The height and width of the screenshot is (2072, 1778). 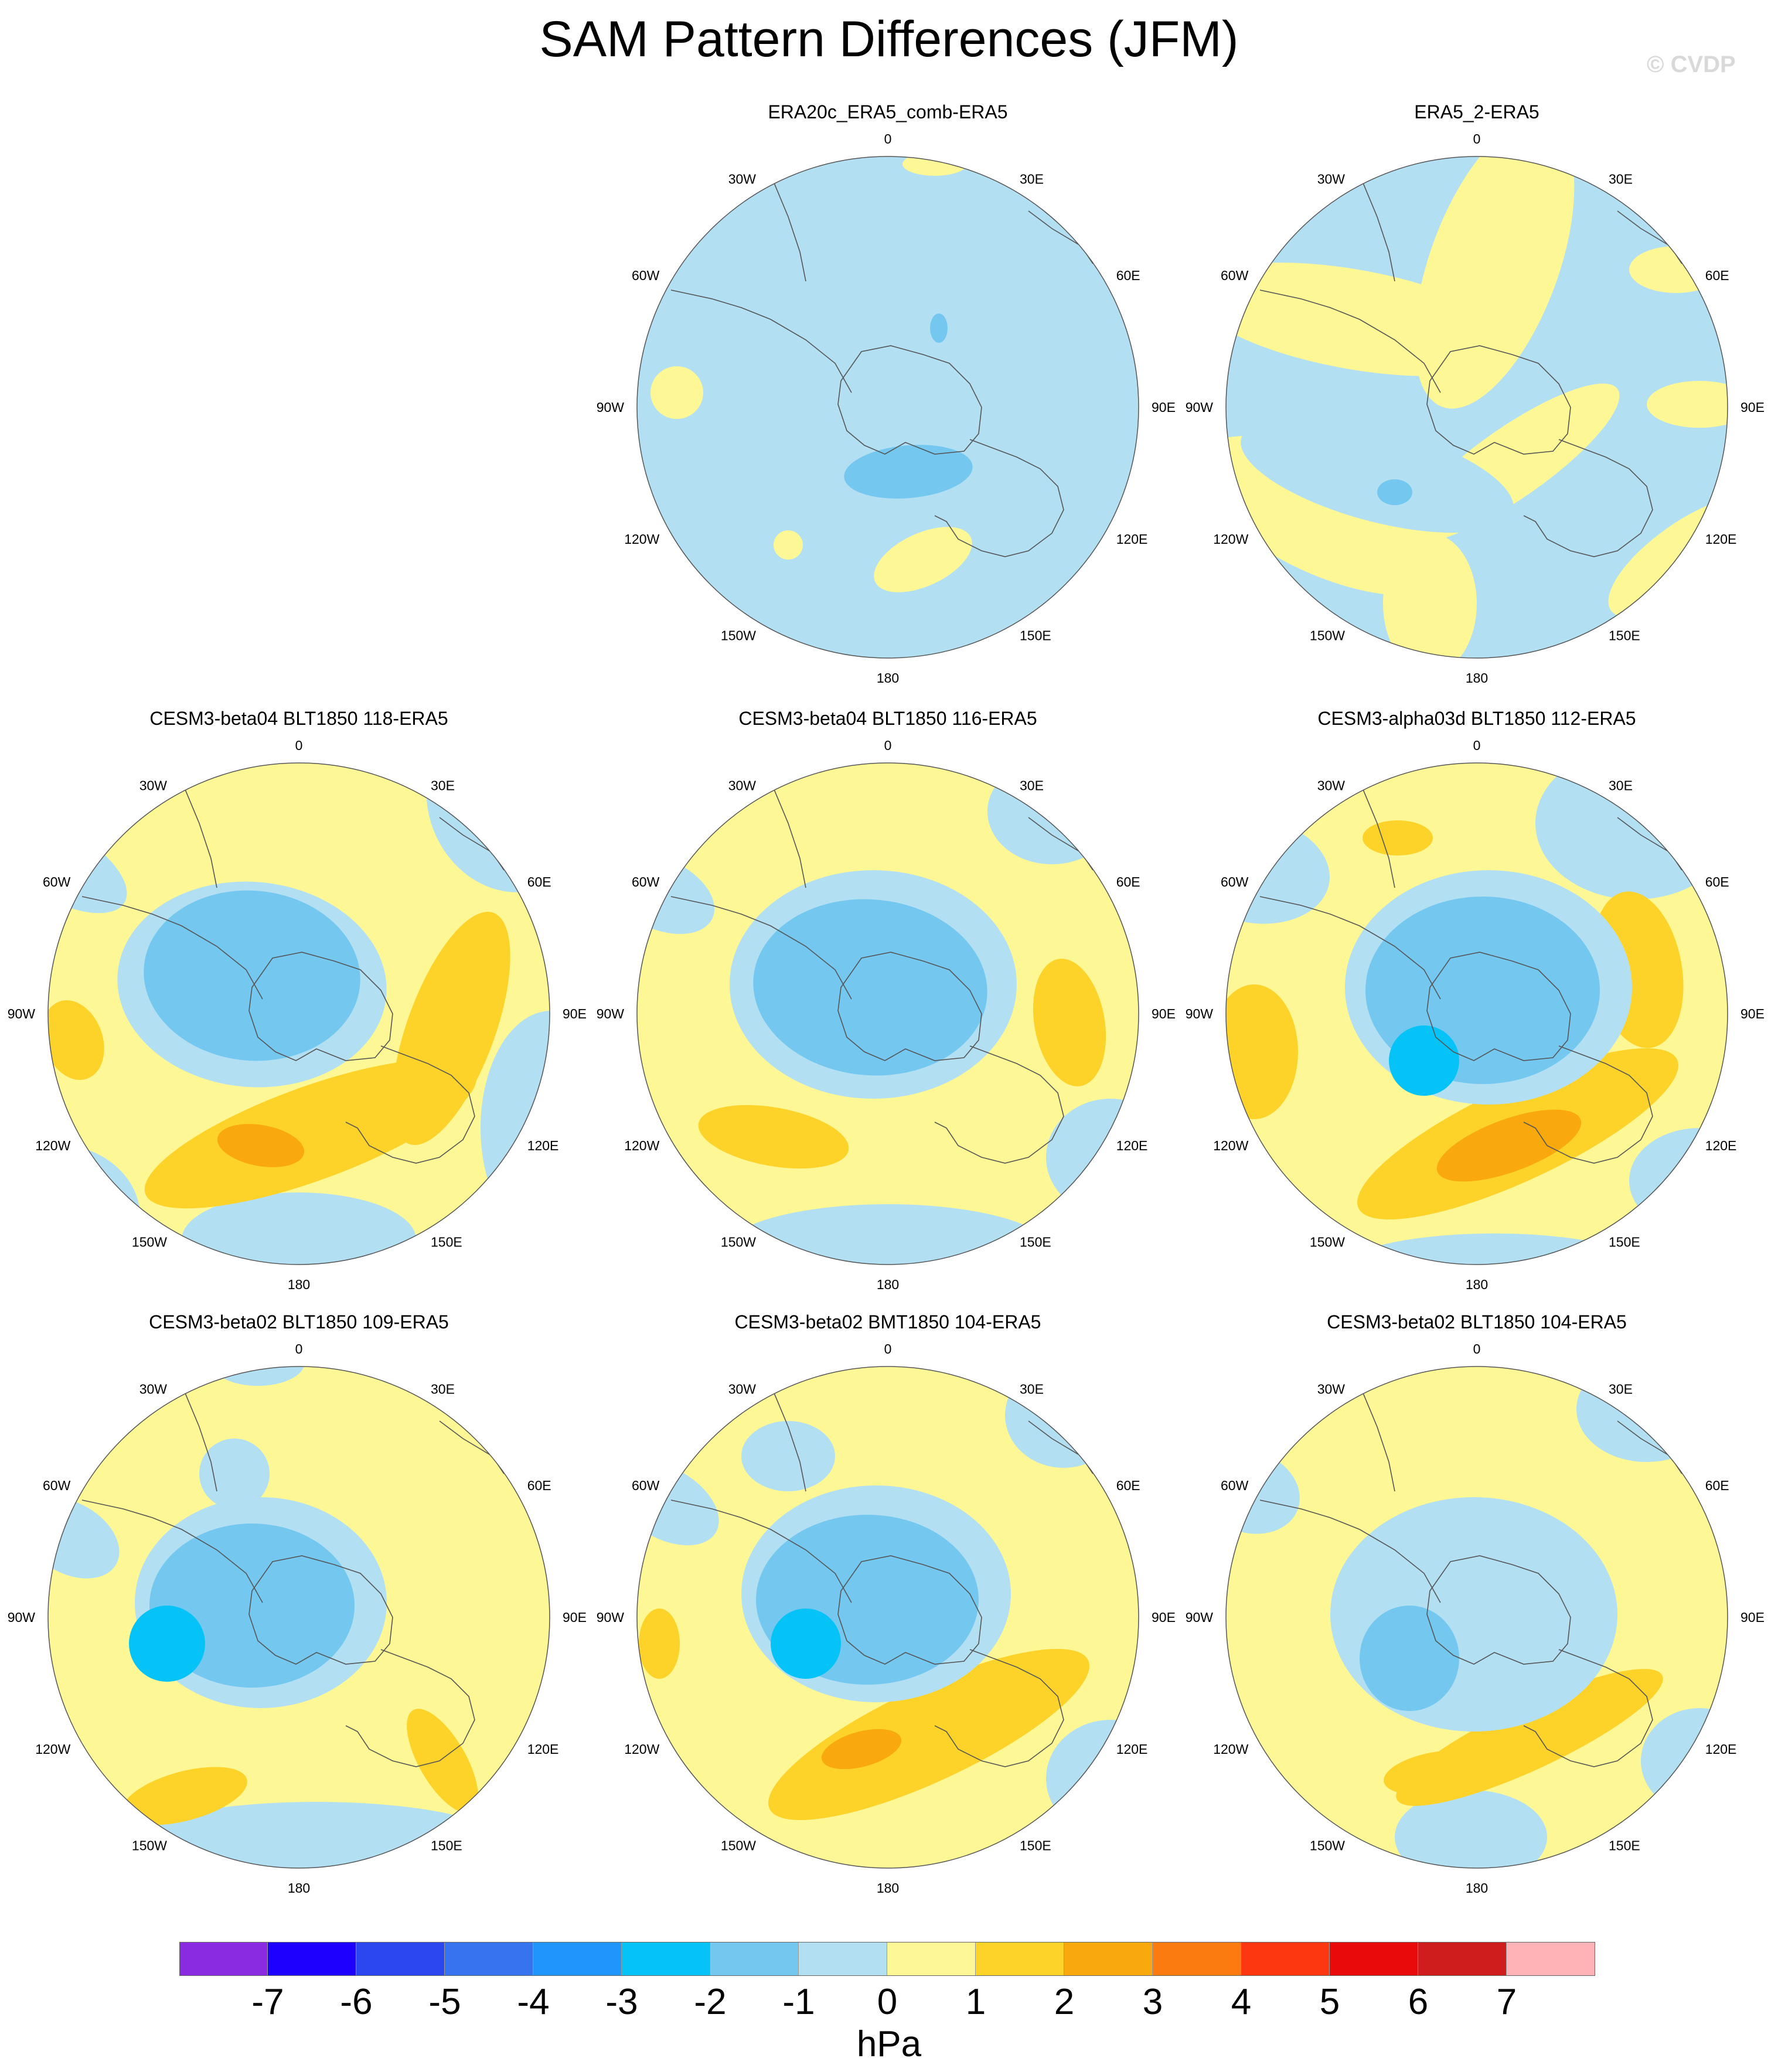 What do you see at coordinates (888, 1322) in the screenshot?
I see `panel-title: CESM3-beta02 BMT1850 104-ERA5` at bounding box center [888, 1322].